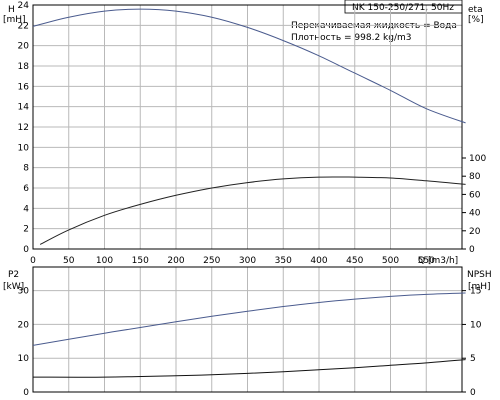 The width and height of the screenshot is (500, 400). I want to click on flow-tick-label: 100, so click(104, 261).